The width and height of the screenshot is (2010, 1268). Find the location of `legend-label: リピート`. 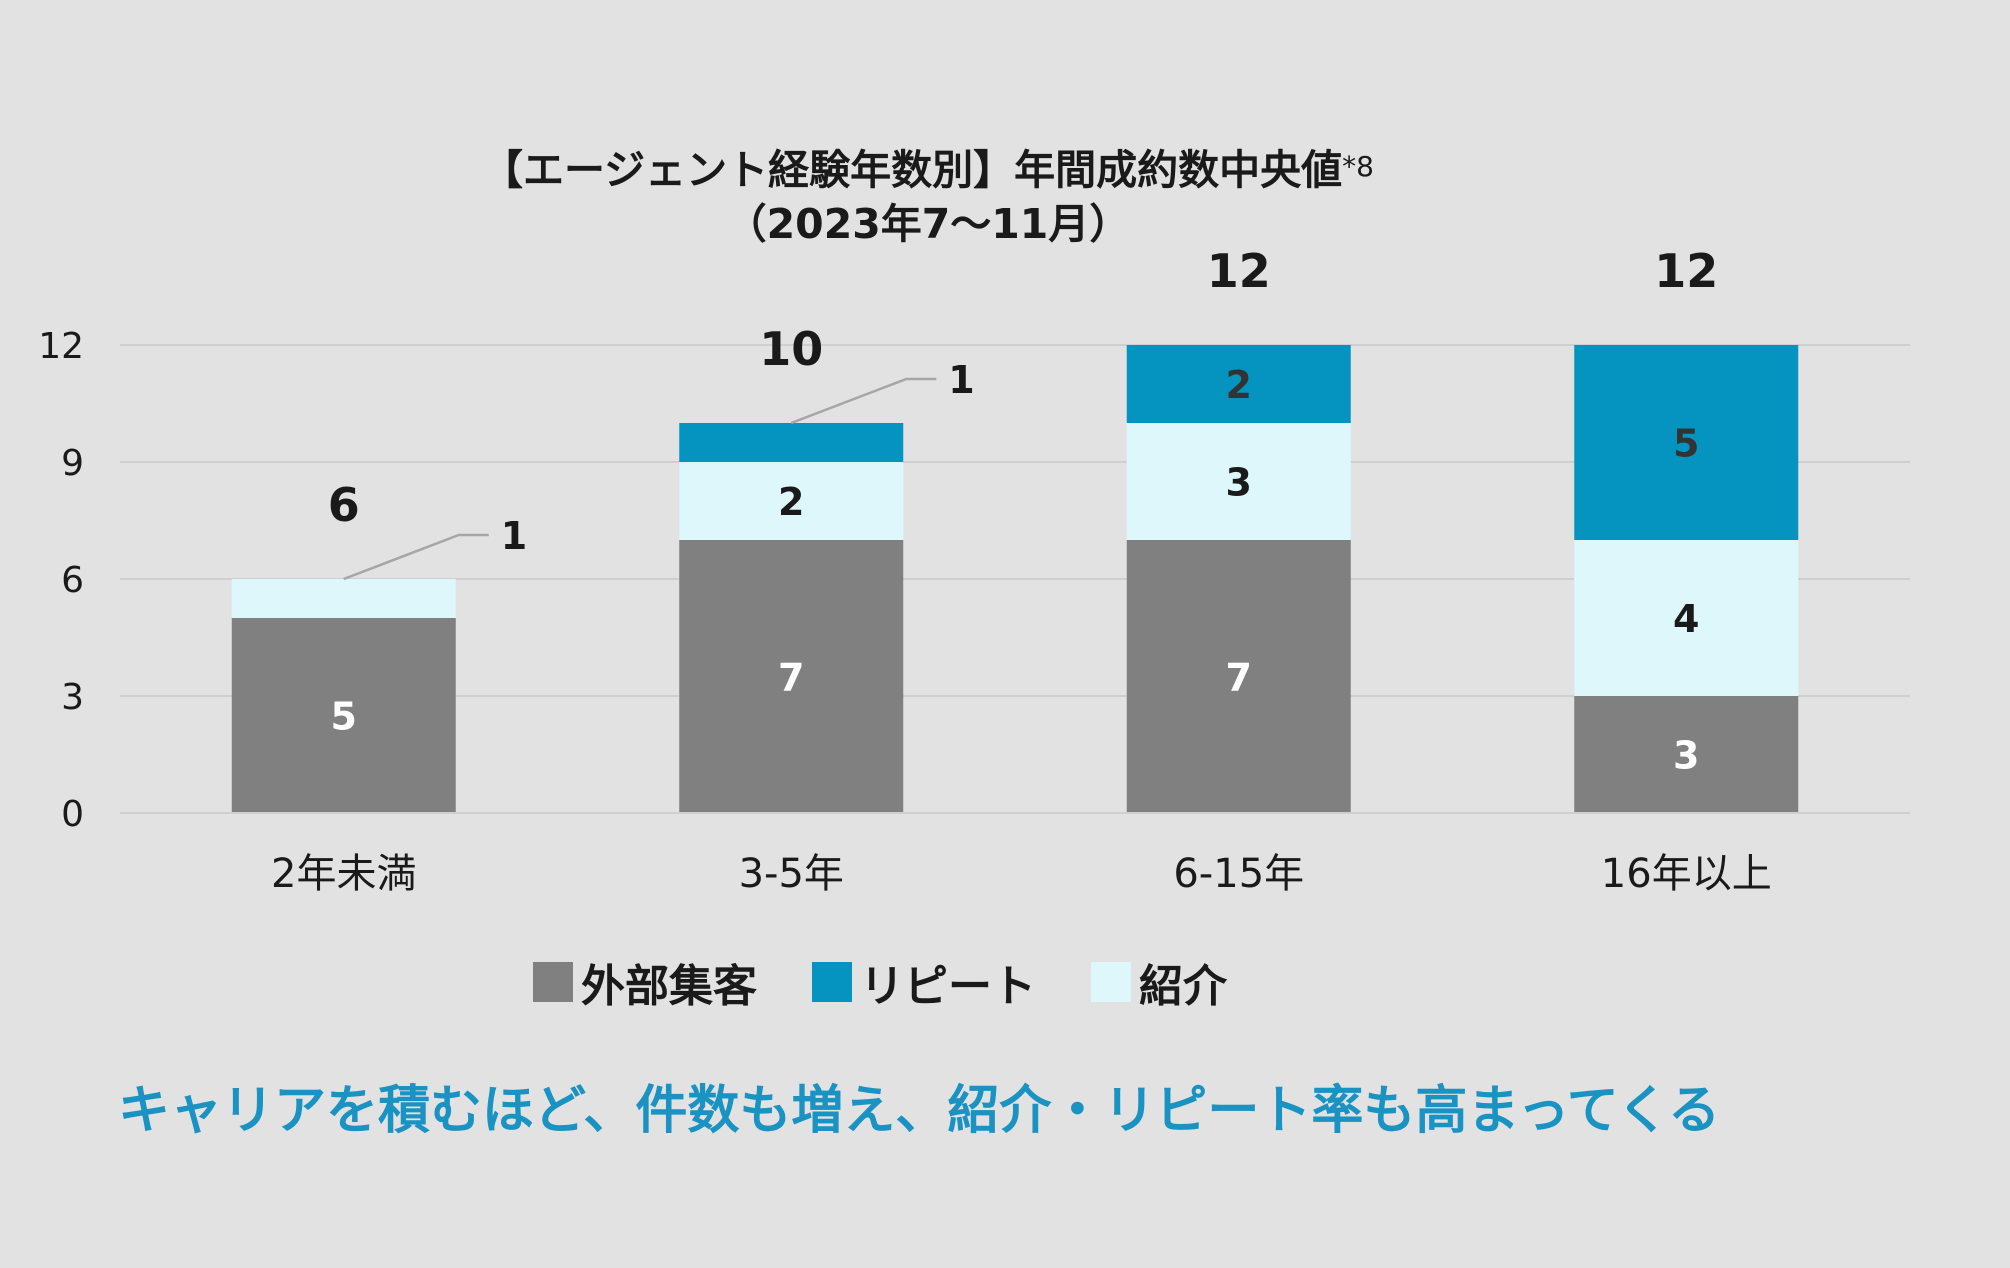

legend-label: リピート is located at coordinates (948, 986).